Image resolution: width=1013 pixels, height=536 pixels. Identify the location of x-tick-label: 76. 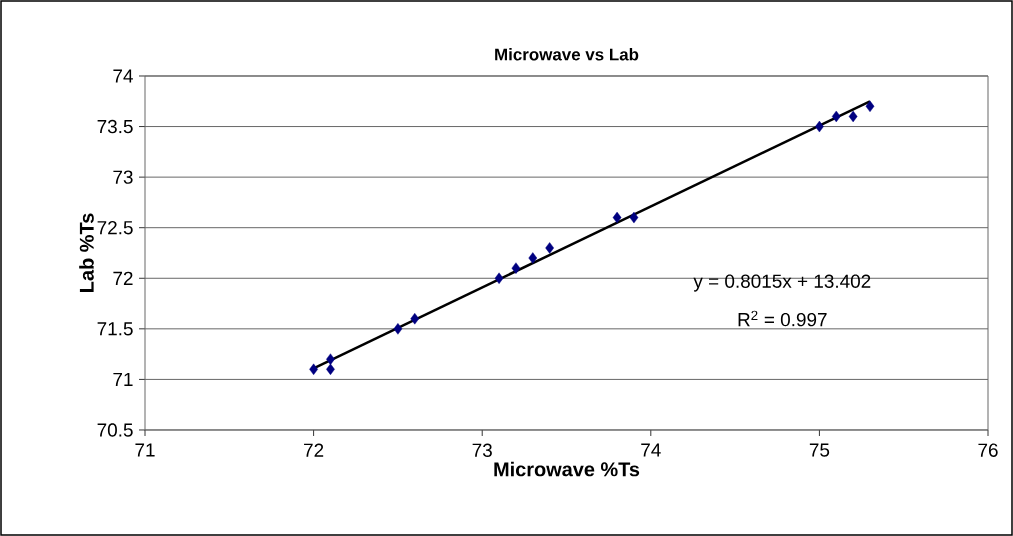
(988, 450).